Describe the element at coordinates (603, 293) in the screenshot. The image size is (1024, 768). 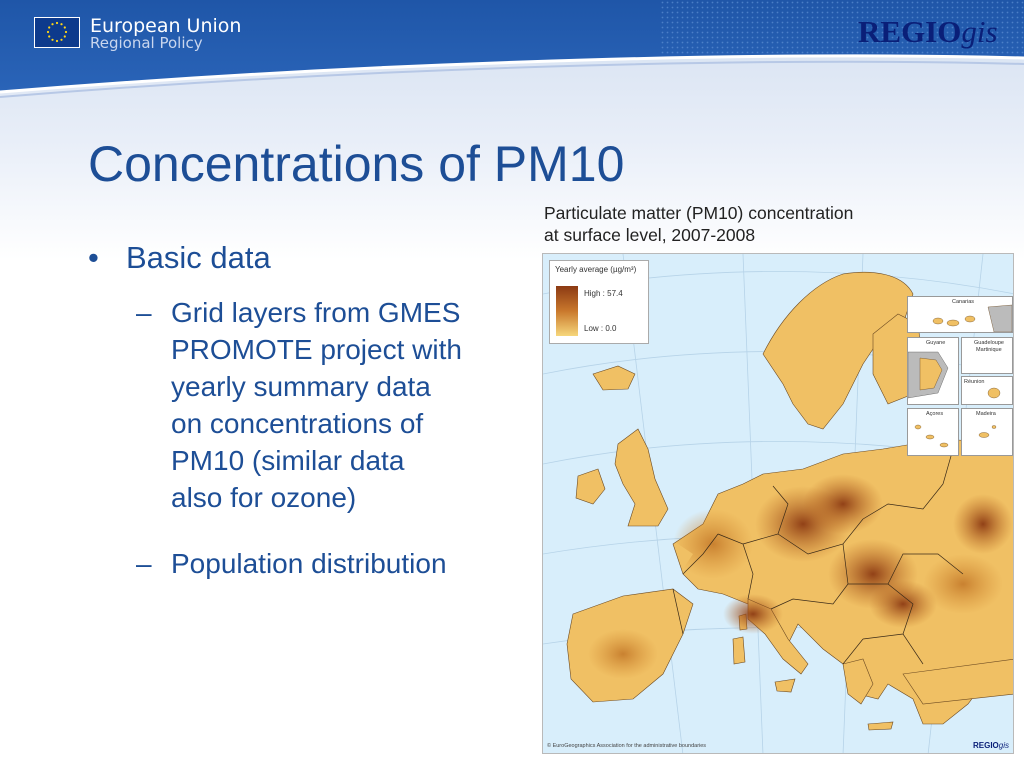
I see `legend-high: High : 57.4` at that location.